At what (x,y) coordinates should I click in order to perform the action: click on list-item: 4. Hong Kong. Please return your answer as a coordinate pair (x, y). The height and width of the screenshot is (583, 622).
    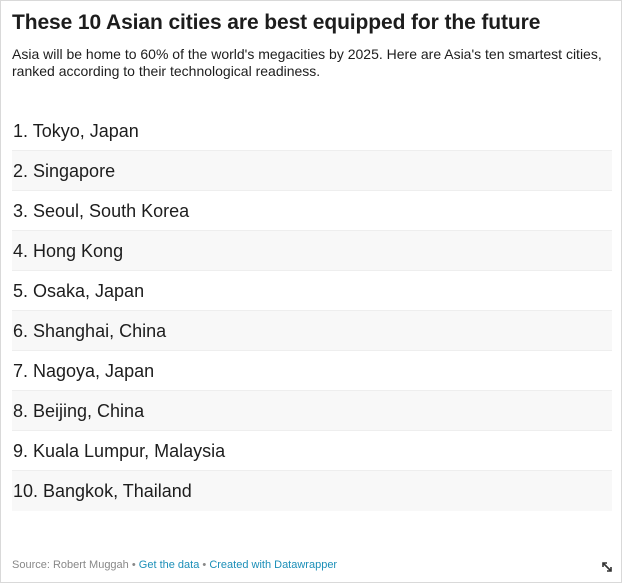
    Looking at the image, I should click on (312, 251).